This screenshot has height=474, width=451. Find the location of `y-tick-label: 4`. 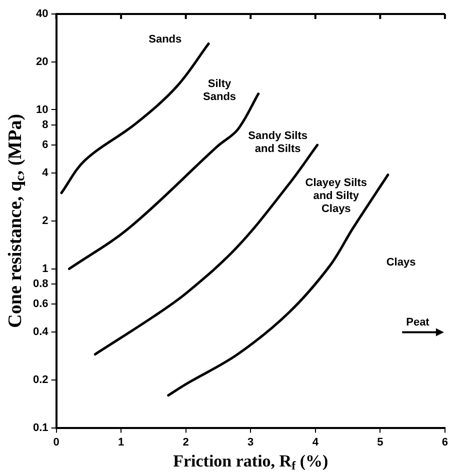

y-tick-label: 4 is located at coordinates (46, 173).